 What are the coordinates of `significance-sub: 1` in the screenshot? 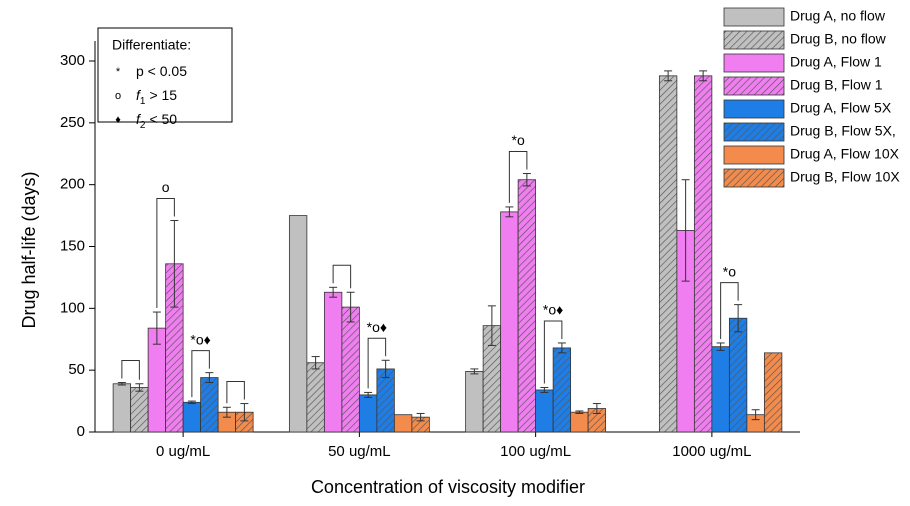 It's located at (143, 101).